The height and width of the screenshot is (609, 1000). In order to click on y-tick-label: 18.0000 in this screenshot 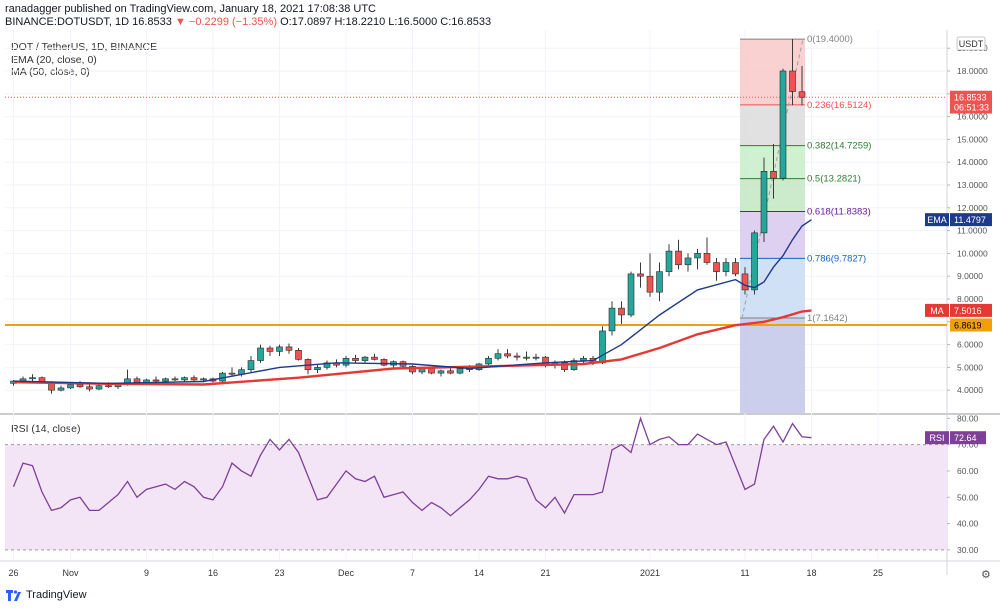, I will do `click(972, 71)`.